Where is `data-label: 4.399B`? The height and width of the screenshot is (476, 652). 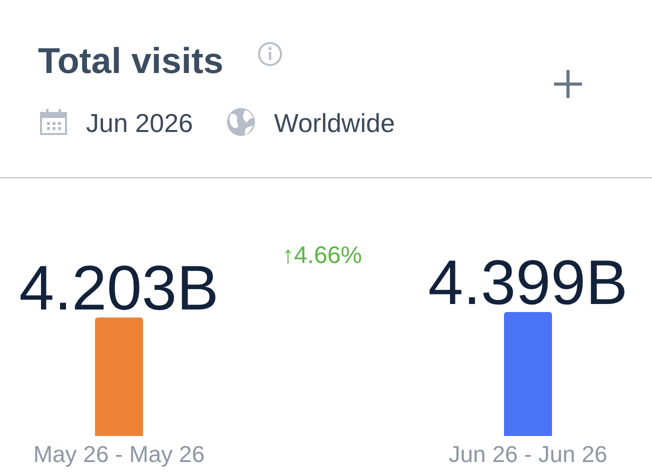
data-label: 4.399B is located at coordinates (528, 283).